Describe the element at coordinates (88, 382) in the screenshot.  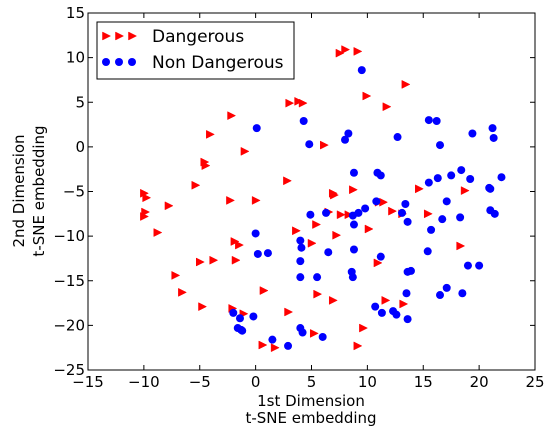
I see `x-tick-label: −15` at that location.